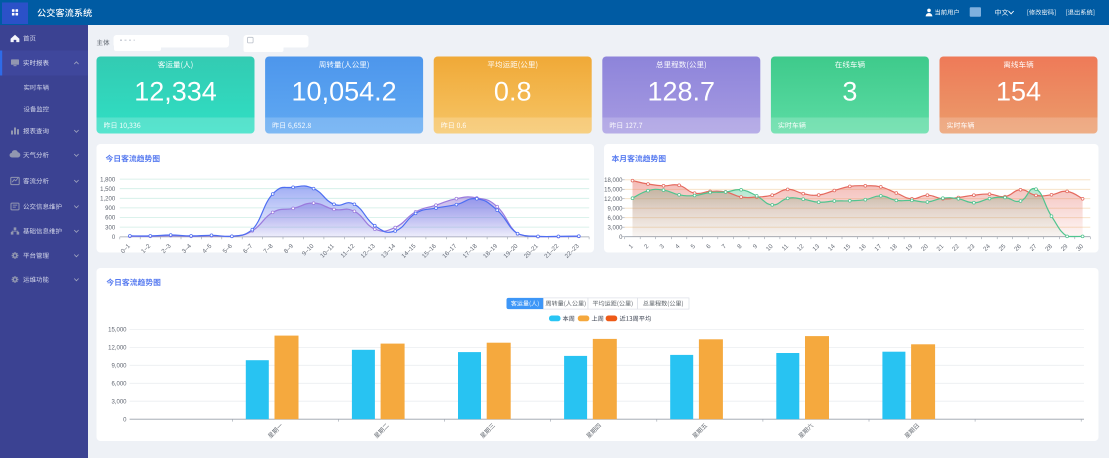 The image size is (1109, 458). Describe the element at coordinates (709, 247) in the screenshot. I see `svg-text: 6` at that location.